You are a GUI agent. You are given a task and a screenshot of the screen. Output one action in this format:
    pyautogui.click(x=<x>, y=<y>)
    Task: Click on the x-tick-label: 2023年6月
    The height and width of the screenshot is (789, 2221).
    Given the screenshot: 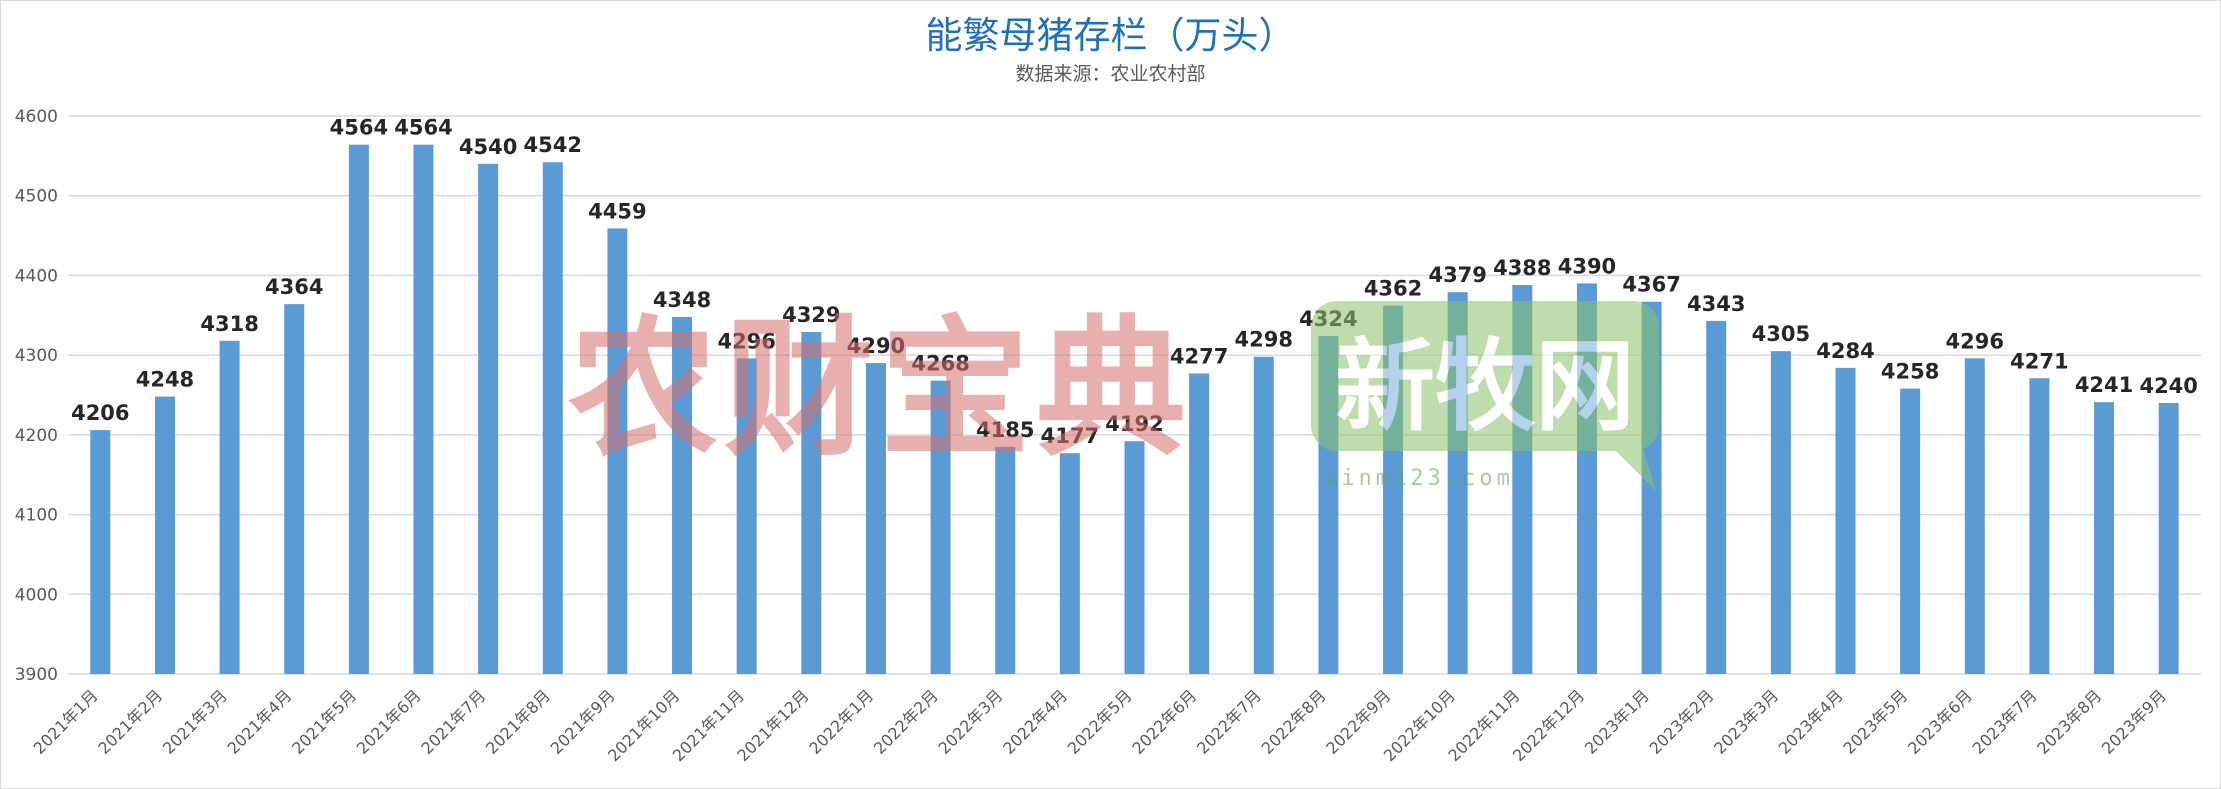 What is the action you would take?
    pyautogui.click(x=1940, y=722)
    